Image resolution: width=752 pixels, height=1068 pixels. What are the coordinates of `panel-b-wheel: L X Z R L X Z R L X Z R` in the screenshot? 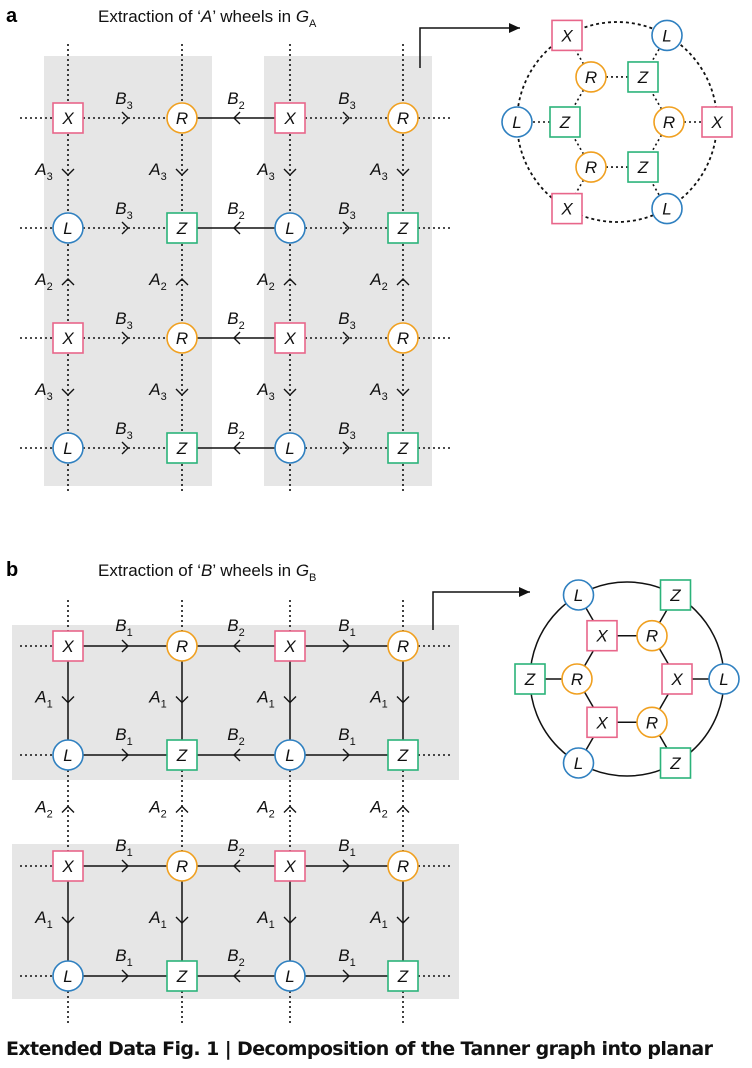 It's located at (627, 679).